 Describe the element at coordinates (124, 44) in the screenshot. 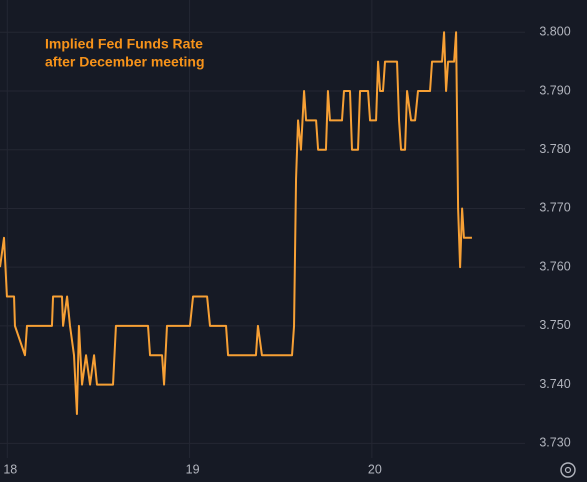

I see `chart-title: Implied Fed Funds Rate` at that location.